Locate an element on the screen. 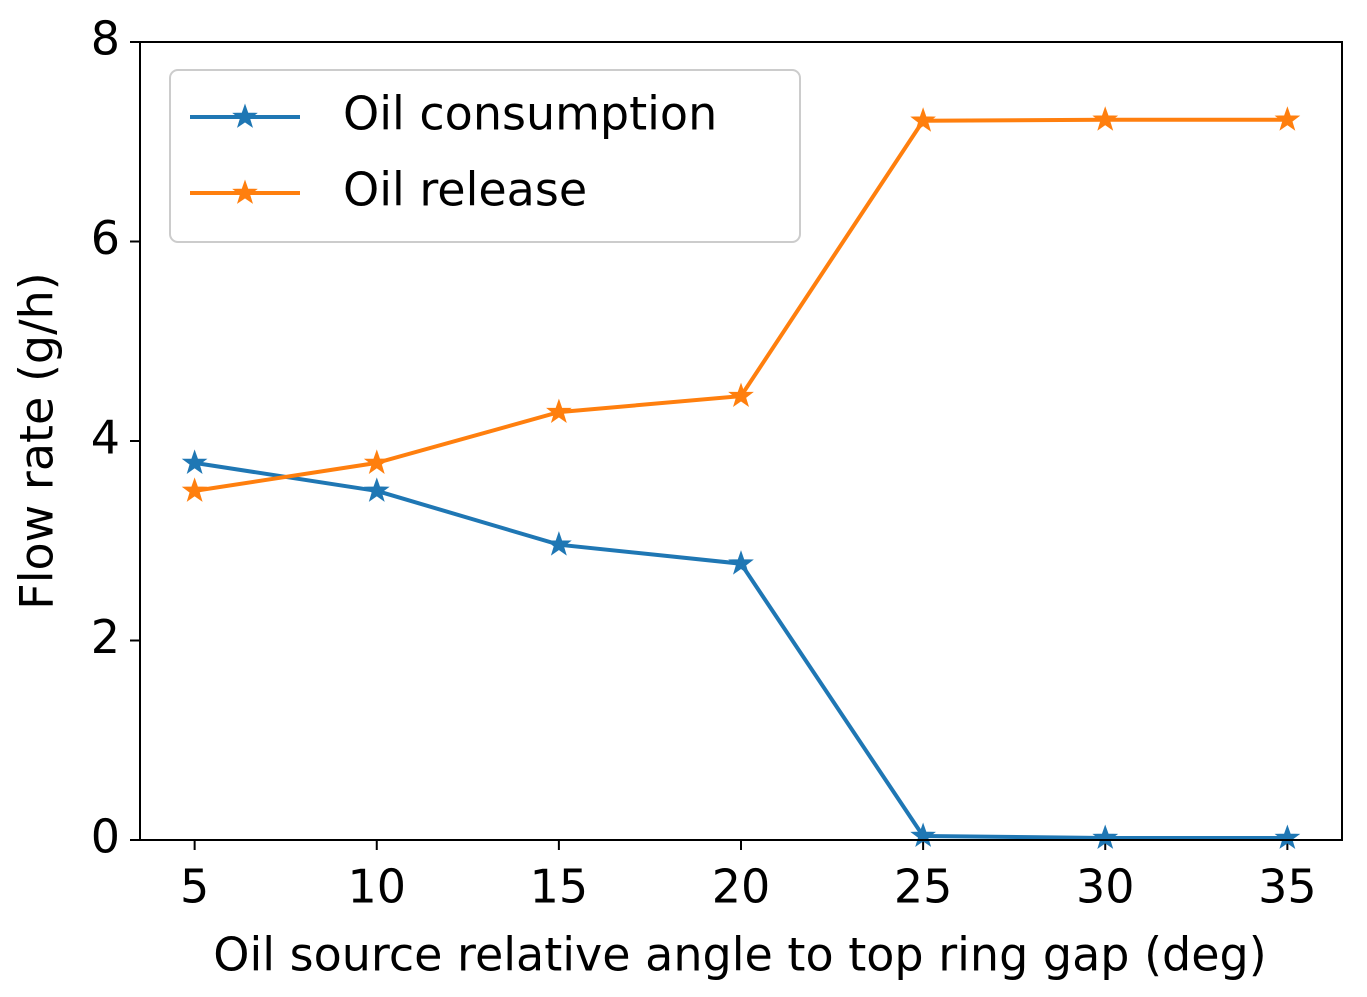  x-tick-label: 5 is located at coordinates (194, 887).